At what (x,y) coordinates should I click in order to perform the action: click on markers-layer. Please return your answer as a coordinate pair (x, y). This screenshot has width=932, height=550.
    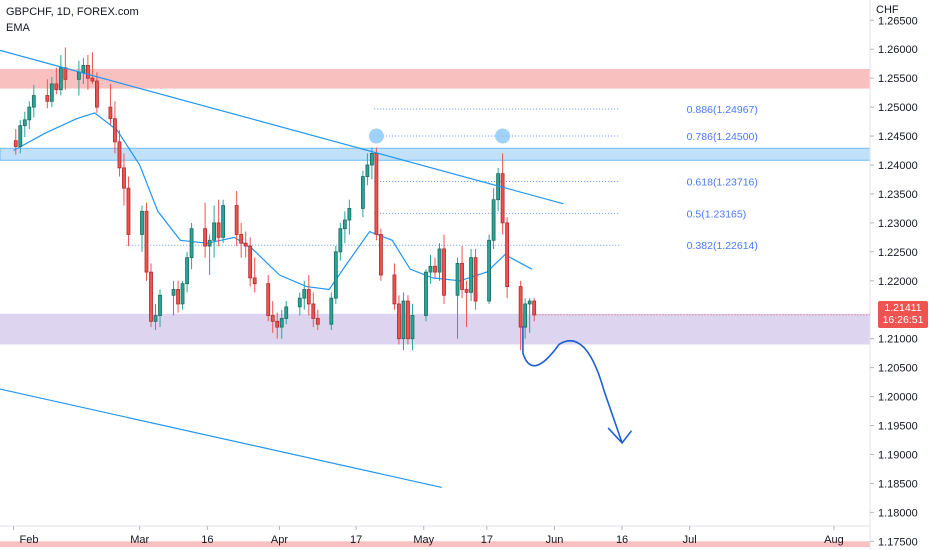
    Looking at the image, I should click on (439, 136).